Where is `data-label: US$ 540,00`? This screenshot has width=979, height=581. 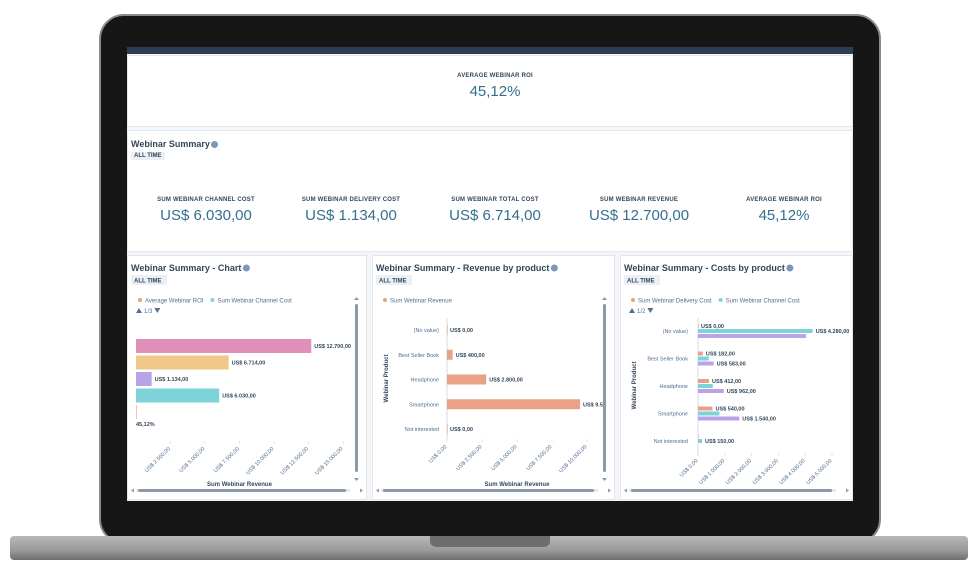
data-label: US$ 540,00 is located at coordinates (729, 410).